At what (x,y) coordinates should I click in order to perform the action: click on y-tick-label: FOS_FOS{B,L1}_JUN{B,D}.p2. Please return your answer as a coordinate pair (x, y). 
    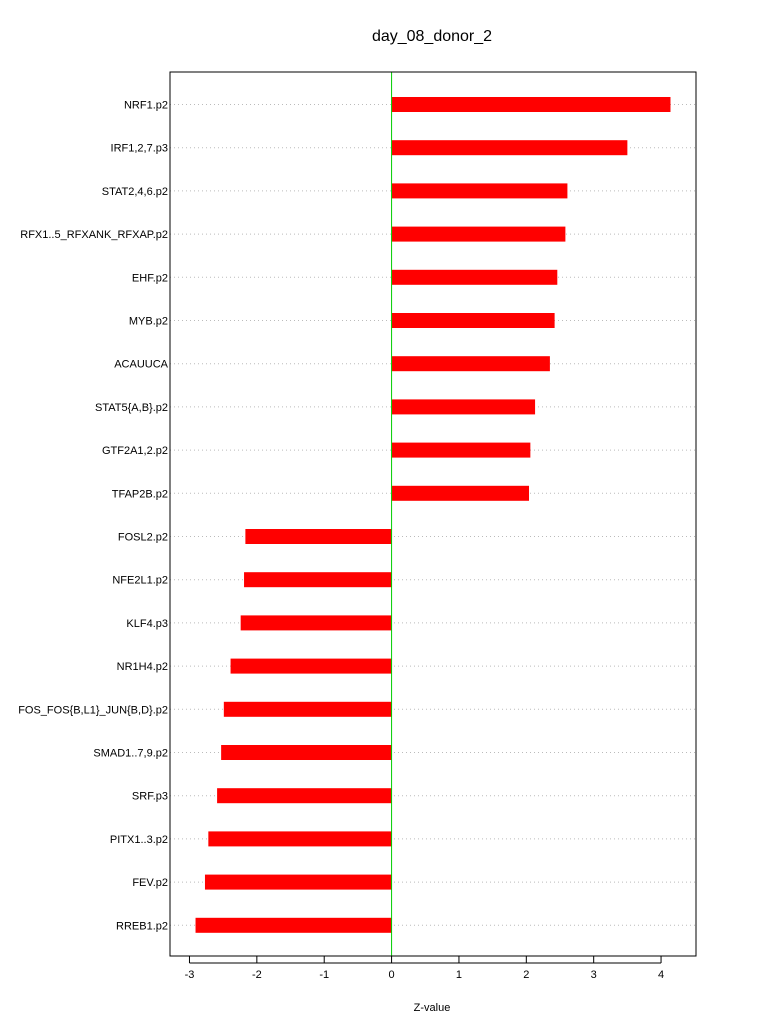
    Looking at the image, I should click on (93, 710).